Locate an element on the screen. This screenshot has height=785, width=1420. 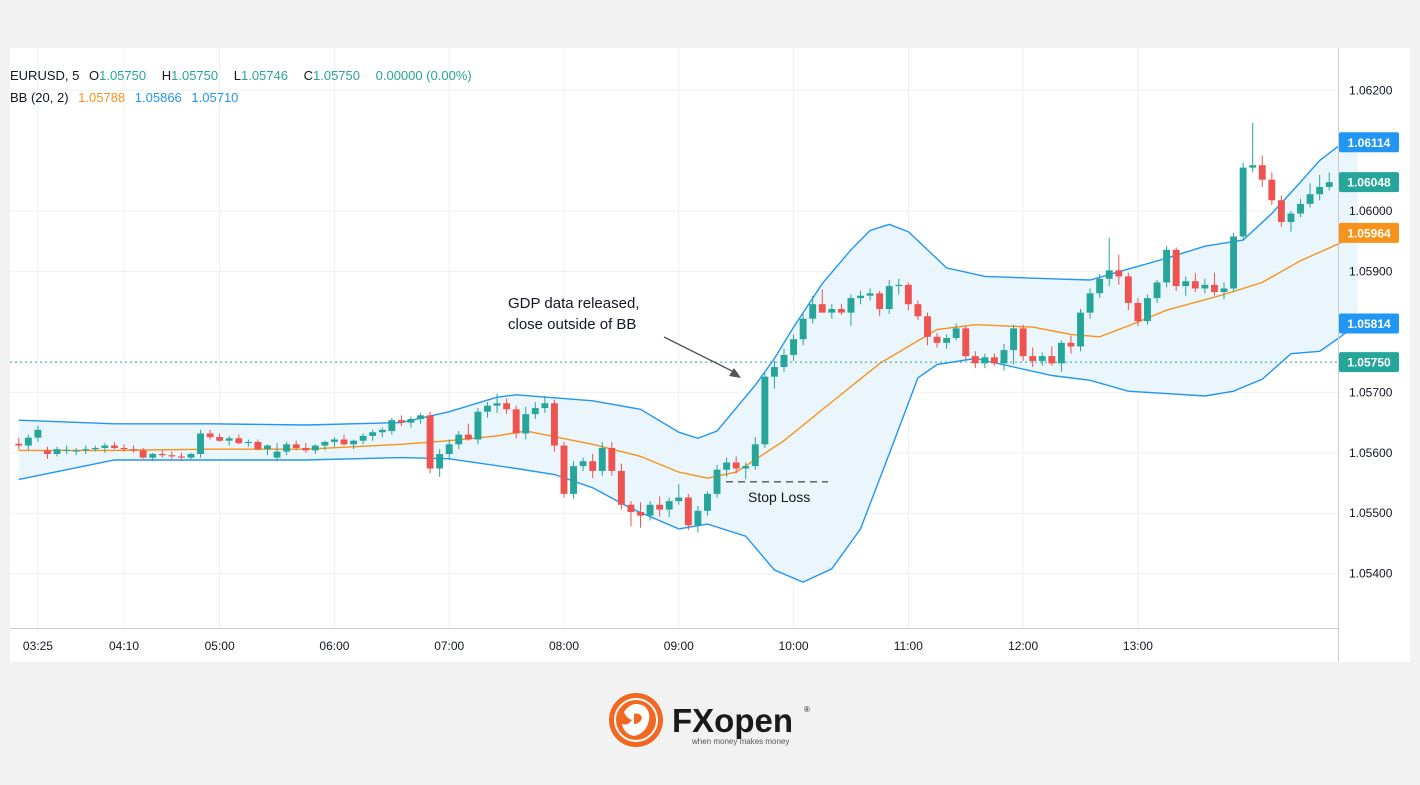
brand-tagline: when money makes money is located at coordinates (740, 741).